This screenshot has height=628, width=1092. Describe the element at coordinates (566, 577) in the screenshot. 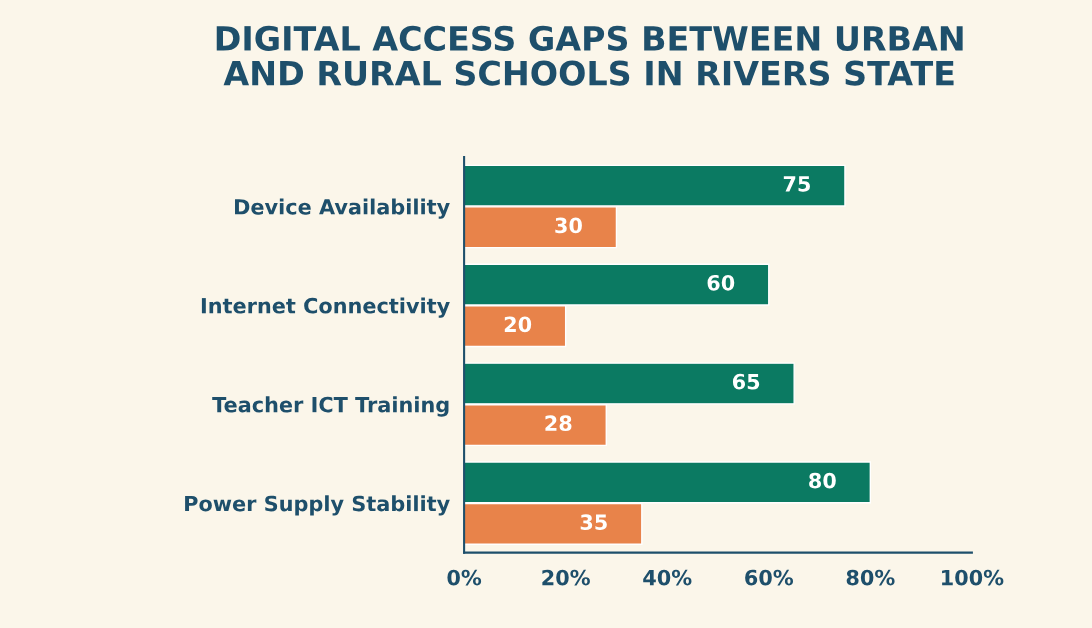

I see `x-tick-label: 20%` at that location.